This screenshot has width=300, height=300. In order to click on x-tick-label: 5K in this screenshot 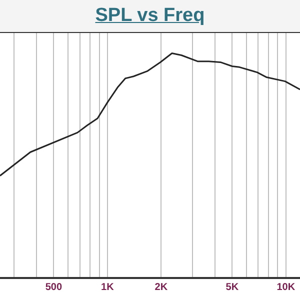, I will do `click(233, 287)`.